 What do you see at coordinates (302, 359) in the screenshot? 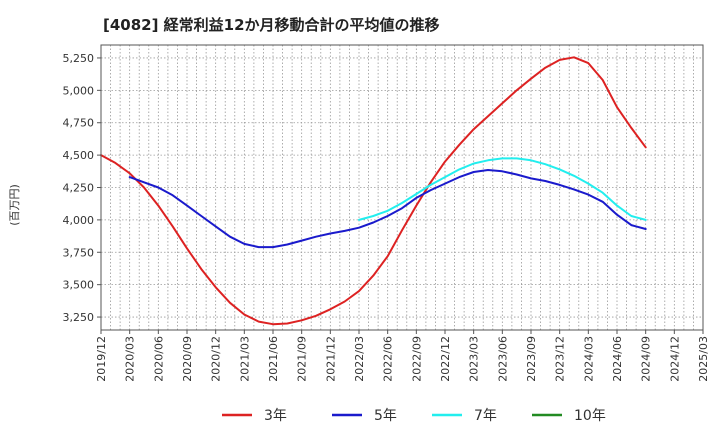
I see `x-tick-label: 2021/09` at bounding box center [302, 359].